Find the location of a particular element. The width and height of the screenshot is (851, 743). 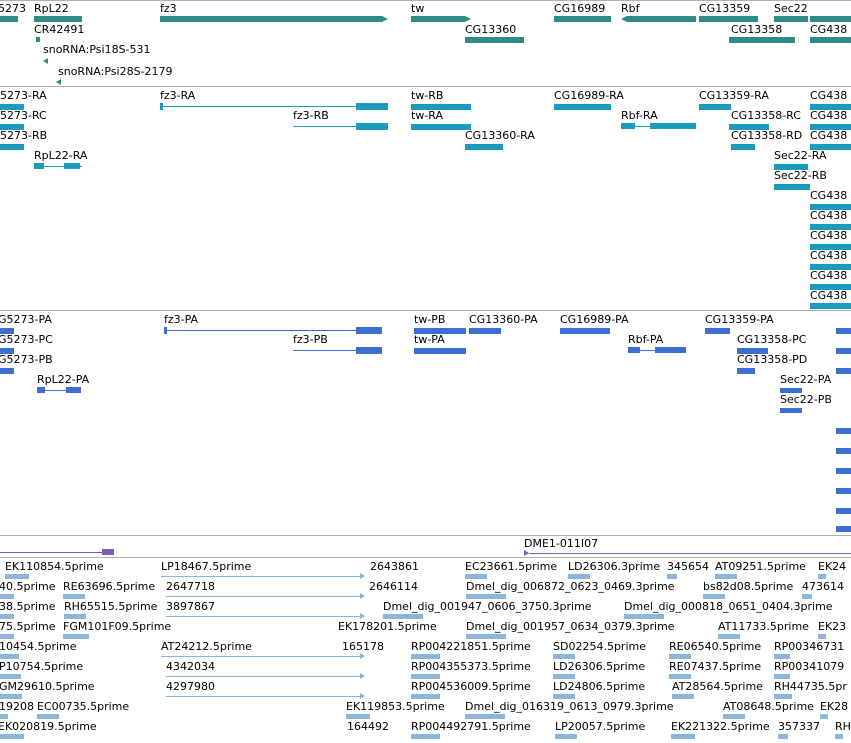

est-label: EK020819.5prime is located at coordinates (48, 726).